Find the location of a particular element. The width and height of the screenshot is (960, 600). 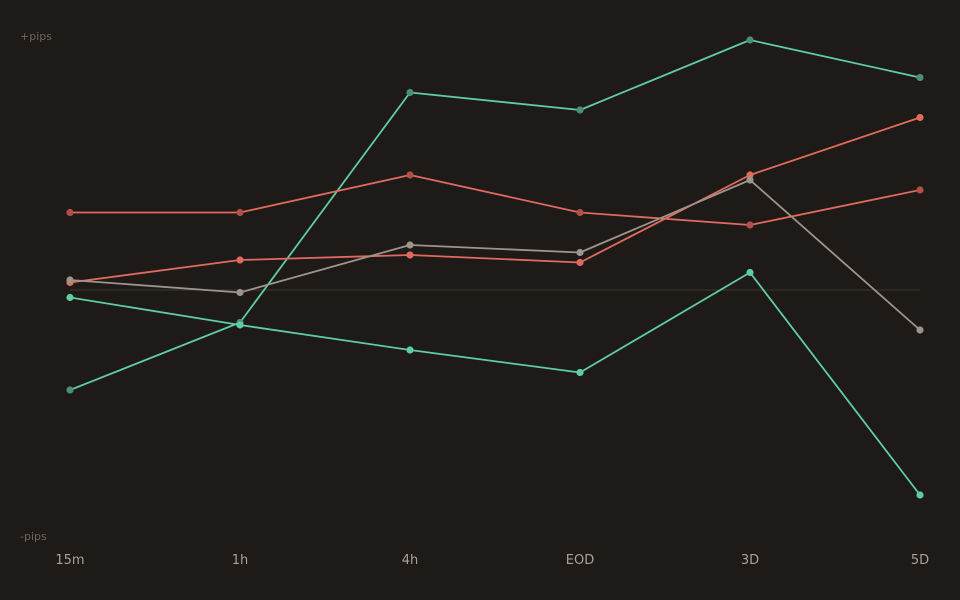

series-5-point-15m is located at coordinates (70, 280).